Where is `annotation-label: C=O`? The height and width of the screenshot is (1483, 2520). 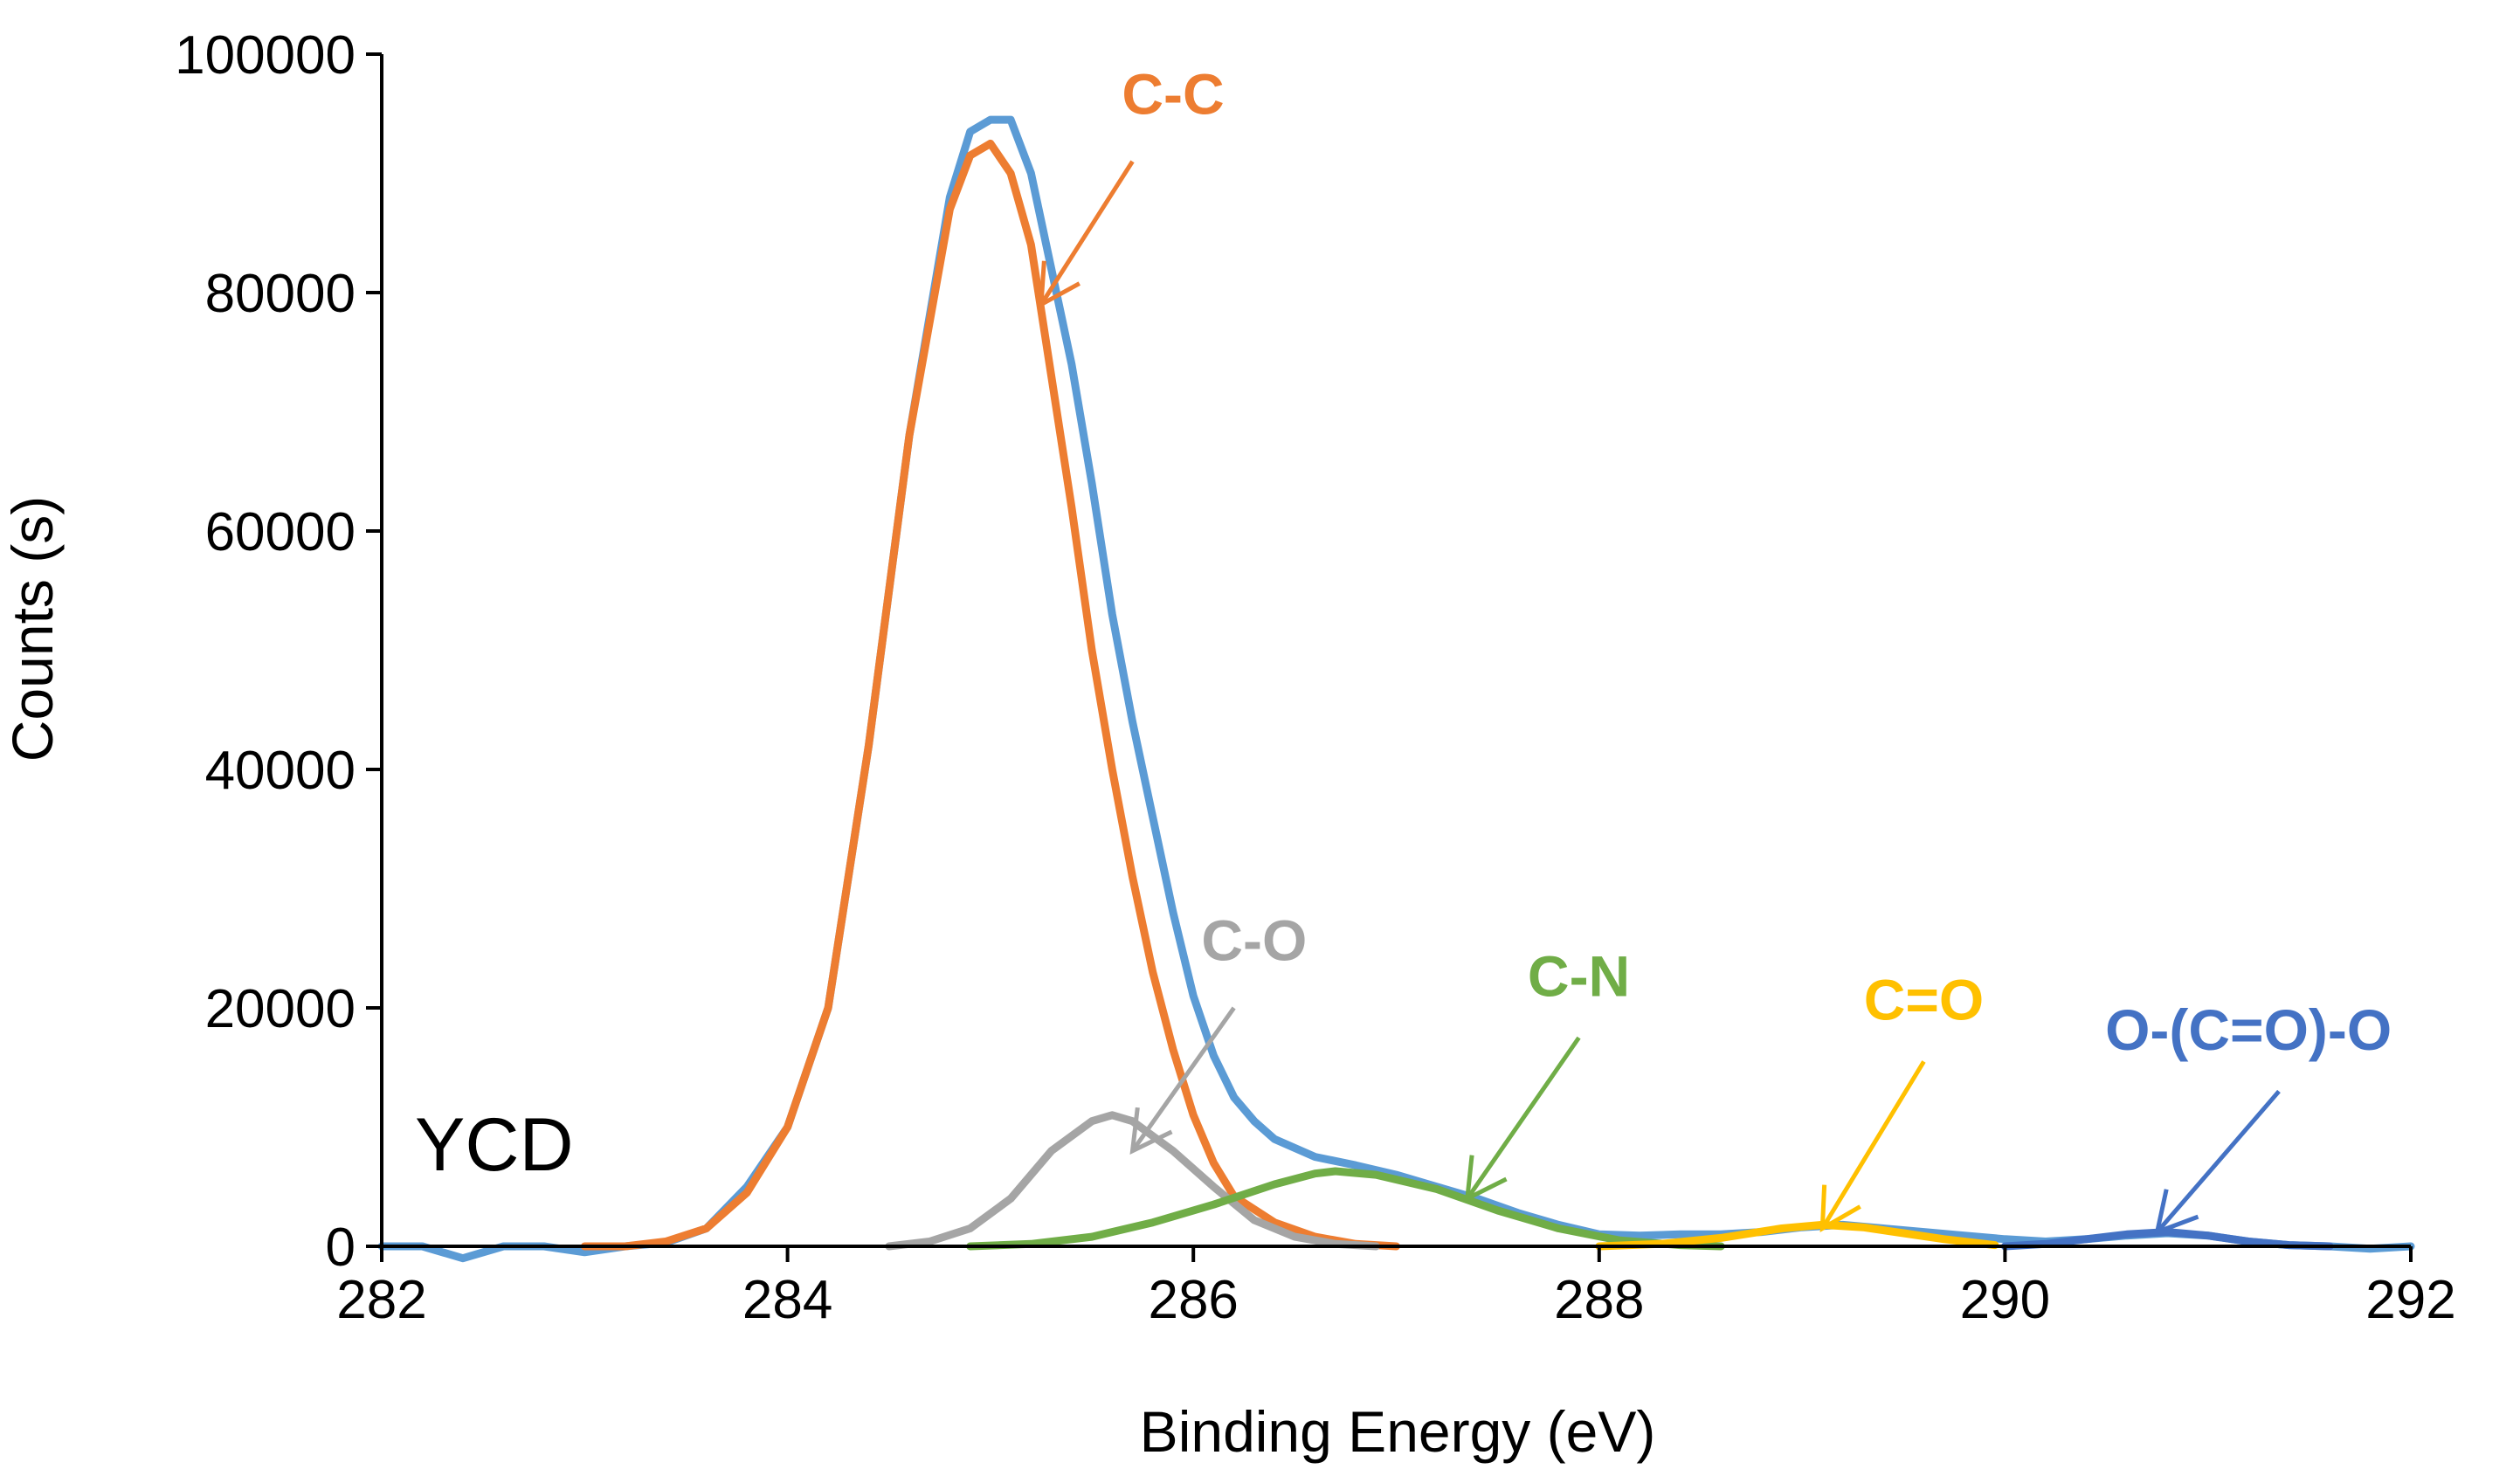 annotation-label: C=O is located at coordinates (1924, 1000).